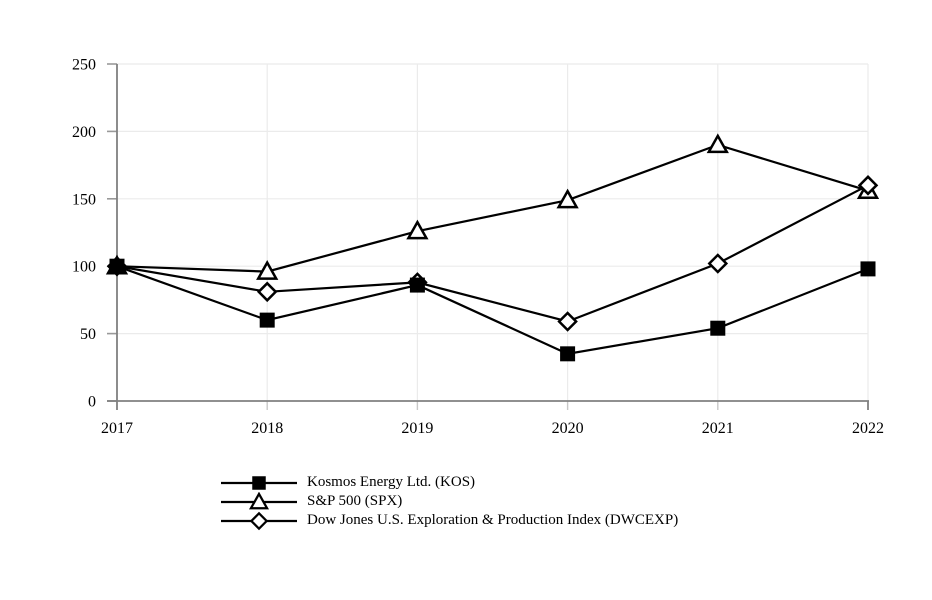  Describe the element at coordinates (267, 428) in the screenshot. I see `x-tick-label: 2018` at that location.